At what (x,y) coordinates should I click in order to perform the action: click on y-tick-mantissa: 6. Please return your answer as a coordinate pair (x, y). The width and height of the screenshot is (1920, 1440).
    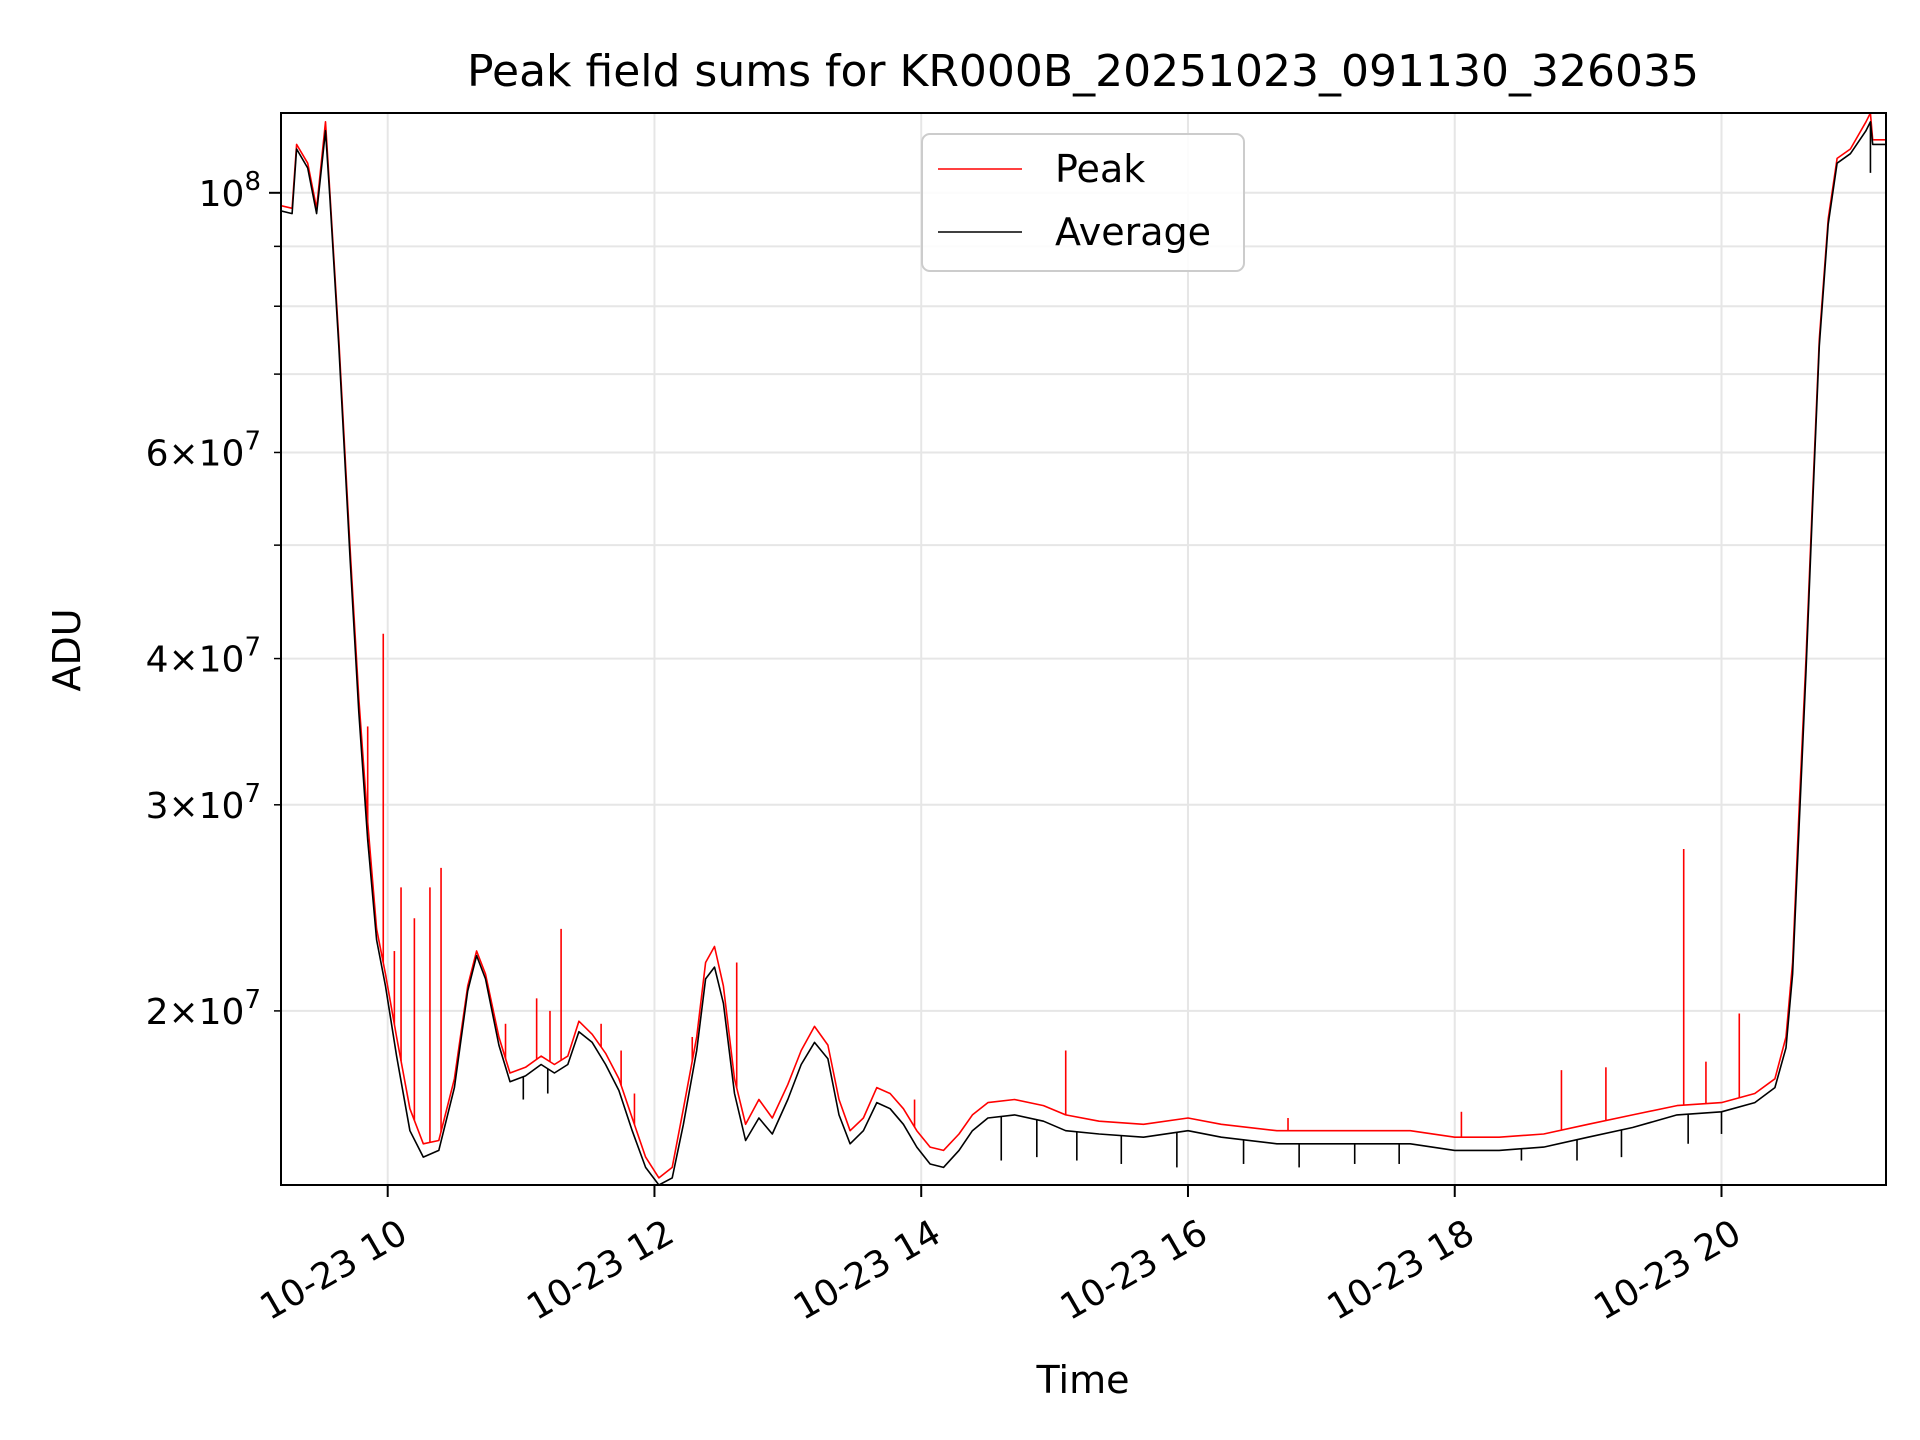
    Looking at the image, I should click on (157, 453).